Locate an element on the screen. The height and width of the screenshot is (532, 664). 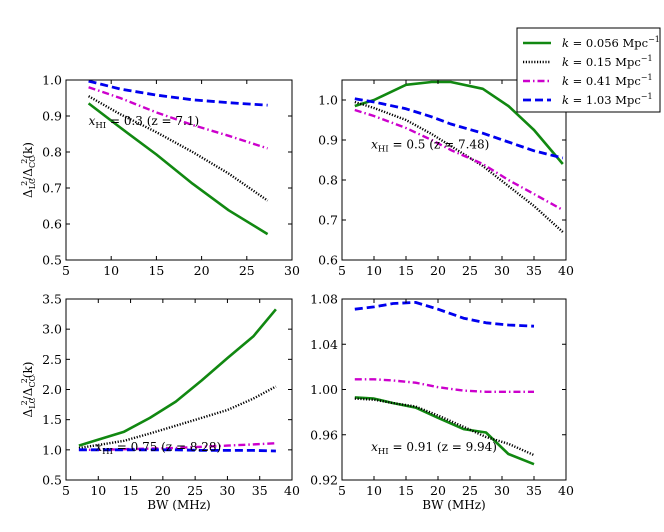
y-tick-label: 1.04 is located at coordinates (324, 344).